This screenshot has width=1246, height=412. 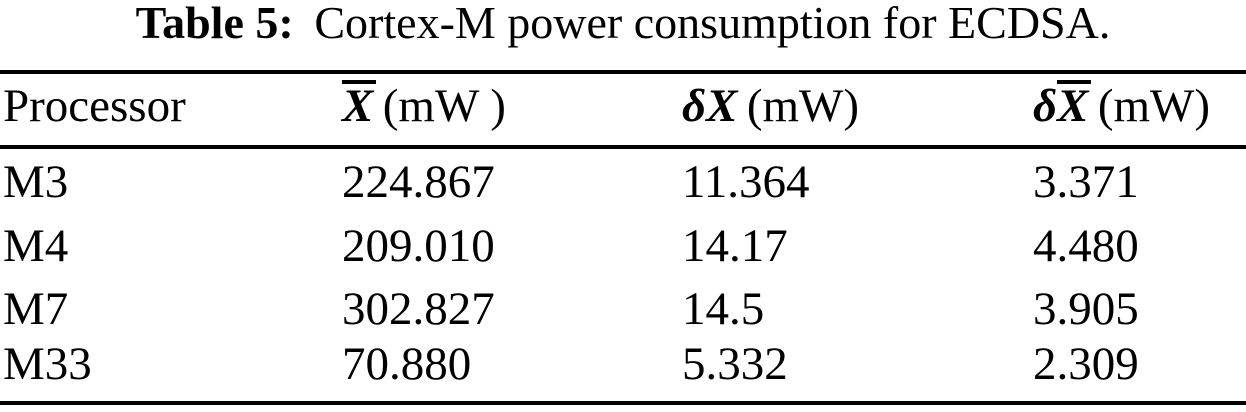 What do you see at coordinates (407, 364) in the screenshot?
I see `cell-mean-power: 70.880` at bounding box center [407, 364].